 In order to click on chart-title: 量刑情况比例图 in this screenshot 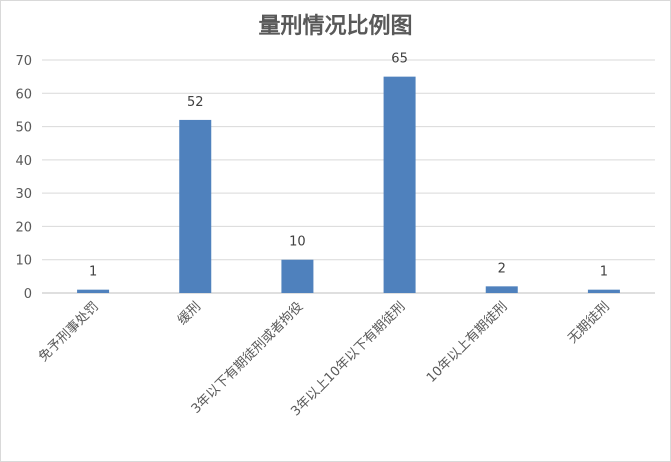, I will do `click(335, 26)`.